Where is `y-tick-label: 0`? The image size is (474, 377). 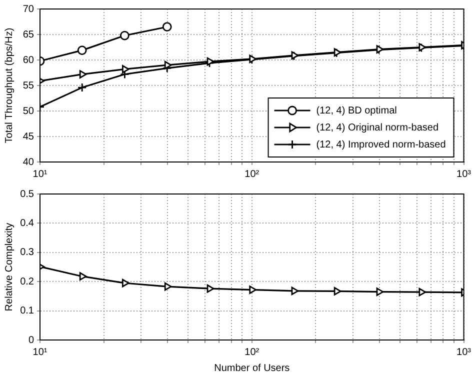
y-tick-label: 0 is located at coordinates (31, 340).